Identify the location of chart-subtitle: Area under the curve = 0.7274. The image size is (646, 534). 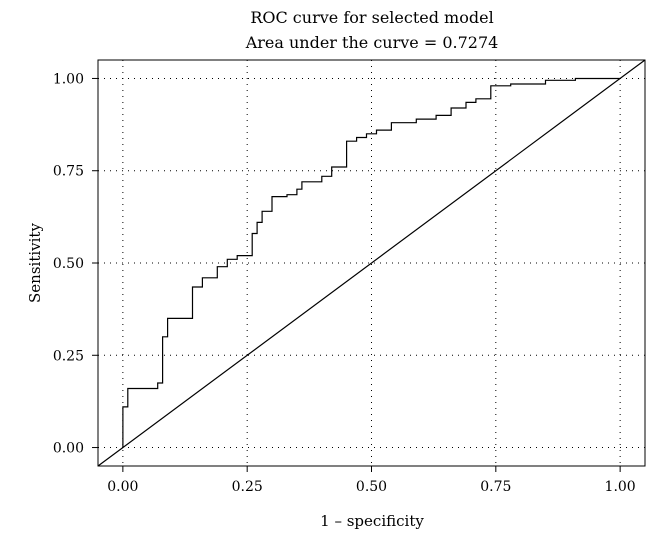
(372, 42).